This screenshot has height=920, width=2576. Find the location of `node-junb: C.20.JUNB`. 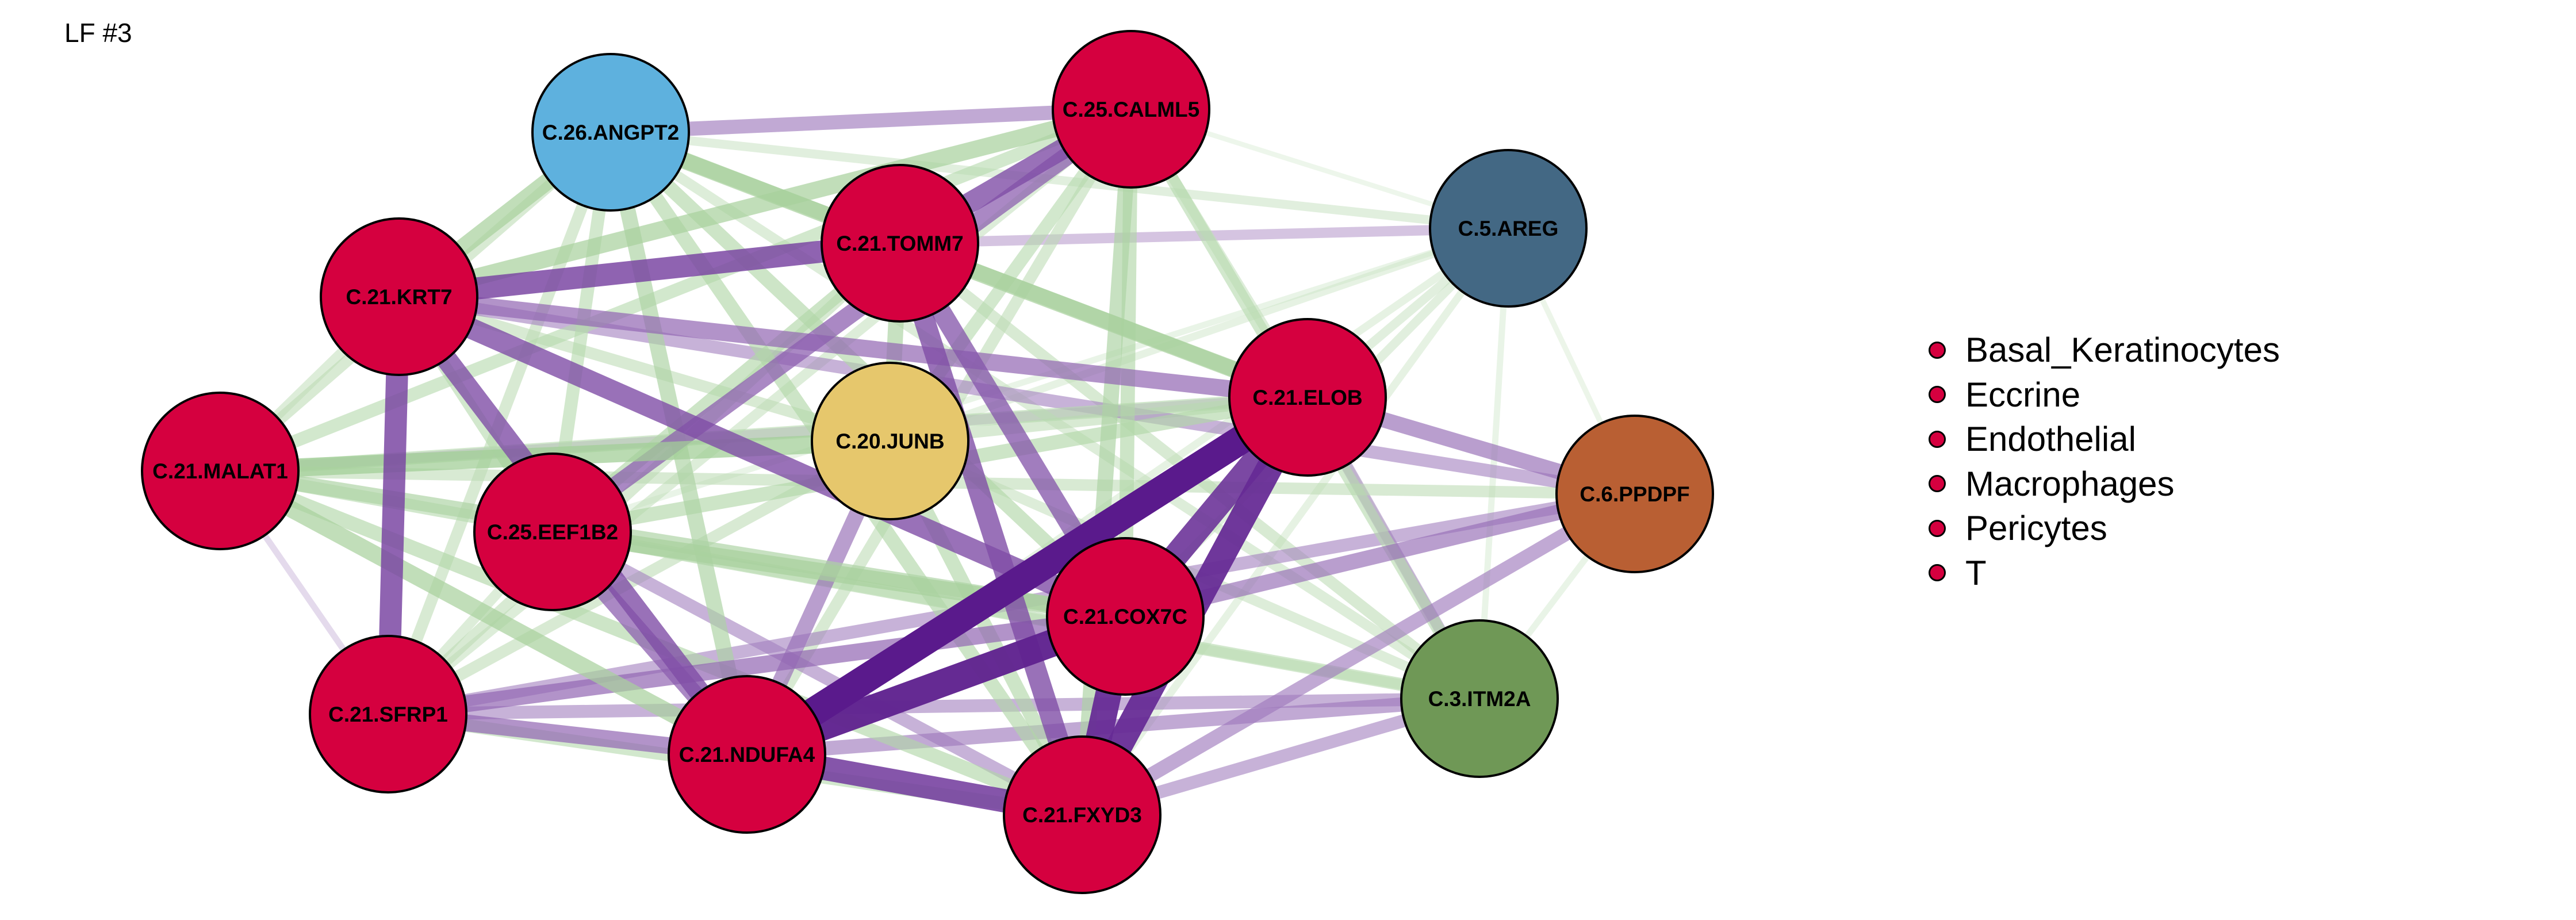

node-junb: C.20.JUNB is located at coordinates (890, 441).